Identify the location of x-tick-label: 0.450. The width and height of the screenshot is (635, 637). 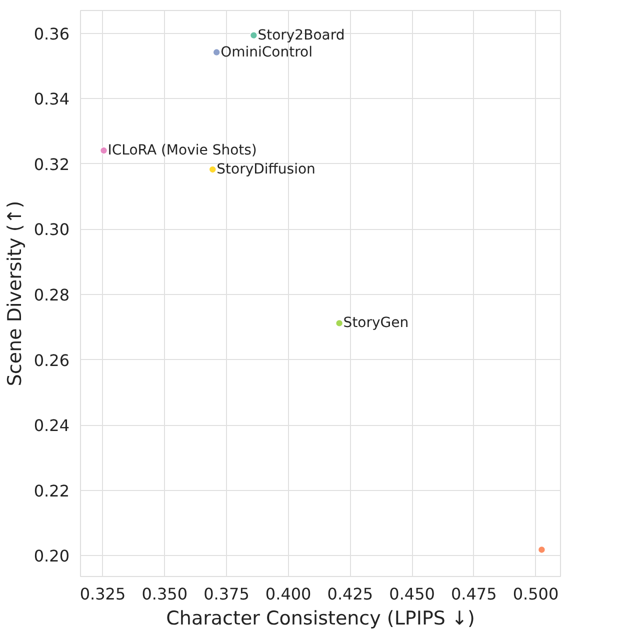
(412, 594).